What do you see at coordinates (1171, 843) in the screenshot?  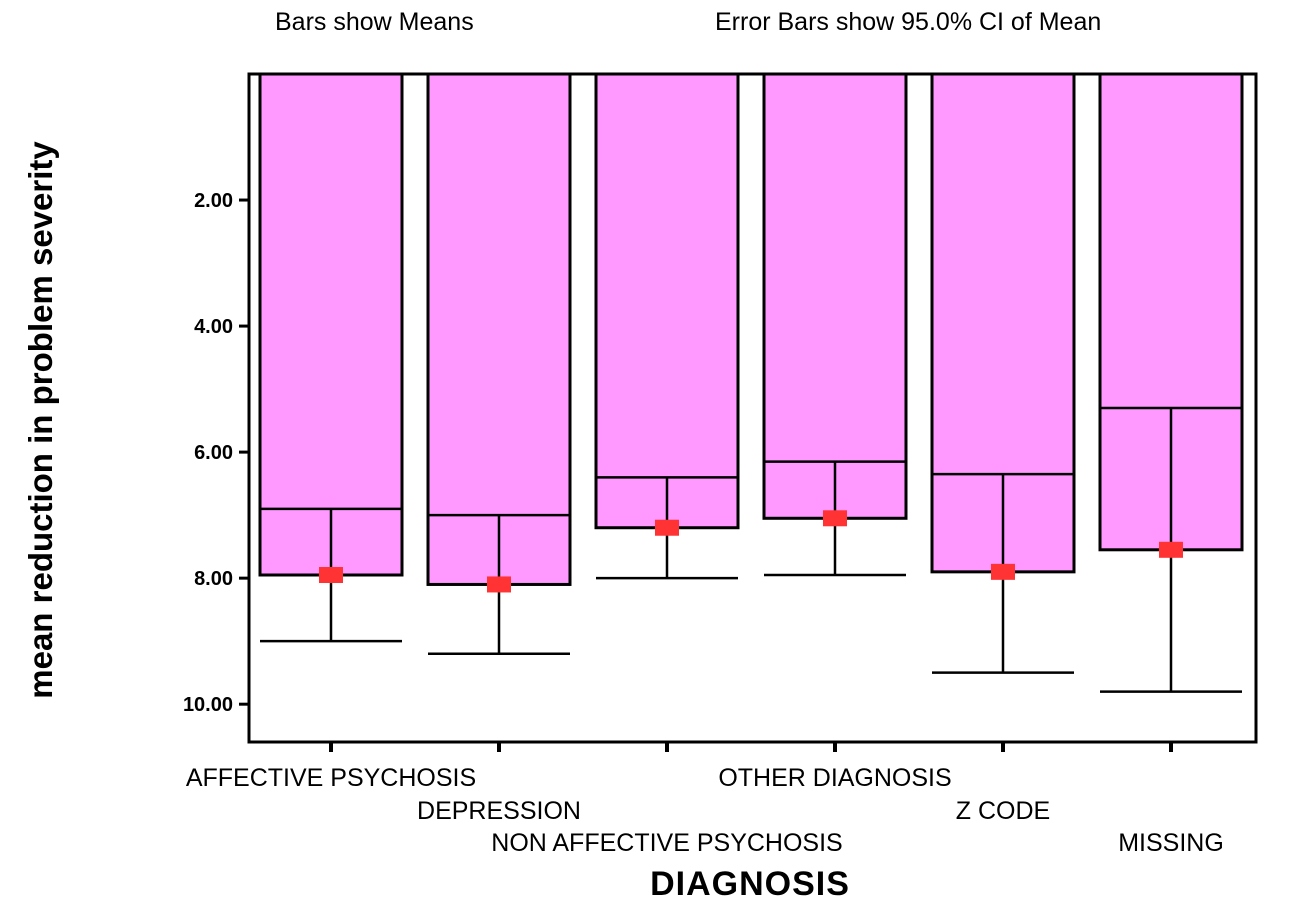 I see `x-tick-label: MISSING` at bounding box center [1171, 843].